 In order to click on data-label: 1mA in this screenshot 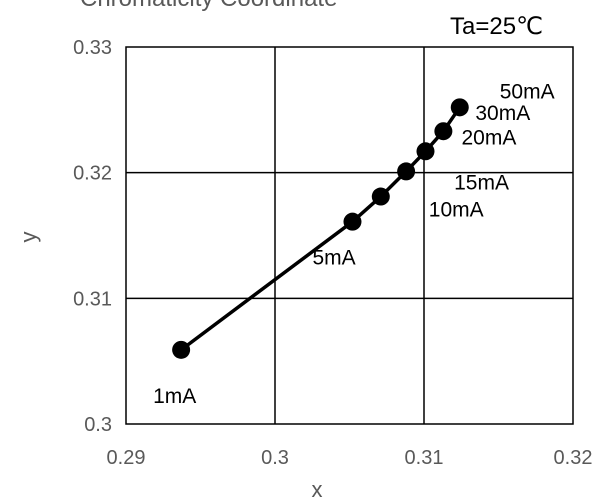, I will do `click(174, 396)`.